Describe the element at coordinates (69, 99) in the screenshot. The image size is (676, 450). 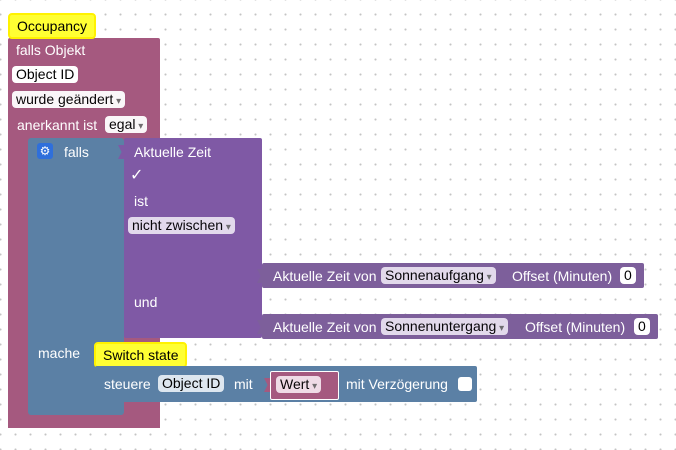
I see `trigger-changed-dropdown: wurde geändert` at that location.